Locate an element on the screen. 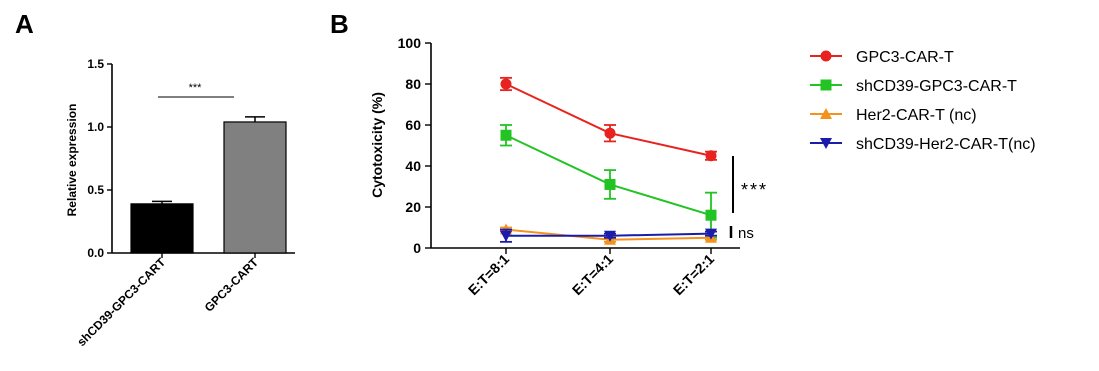 The image size is (1099, 371). chart-b-ytick-label: 80 is located at coordinates (413, 84).